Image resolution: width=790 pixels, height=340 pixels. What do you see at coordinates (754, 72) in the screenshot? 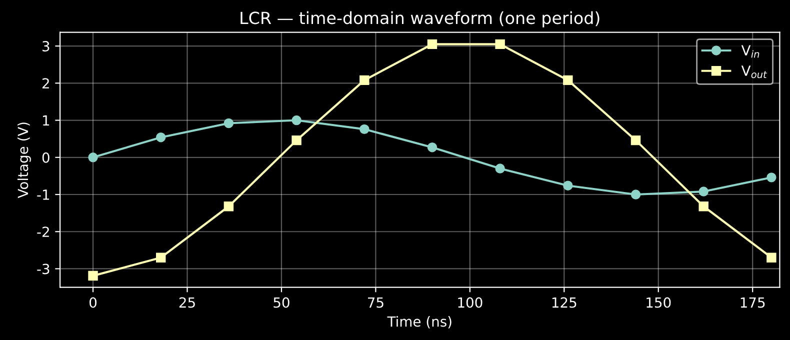
I see `legend-label: V$_{out}$` at bounding box center [754, 72].